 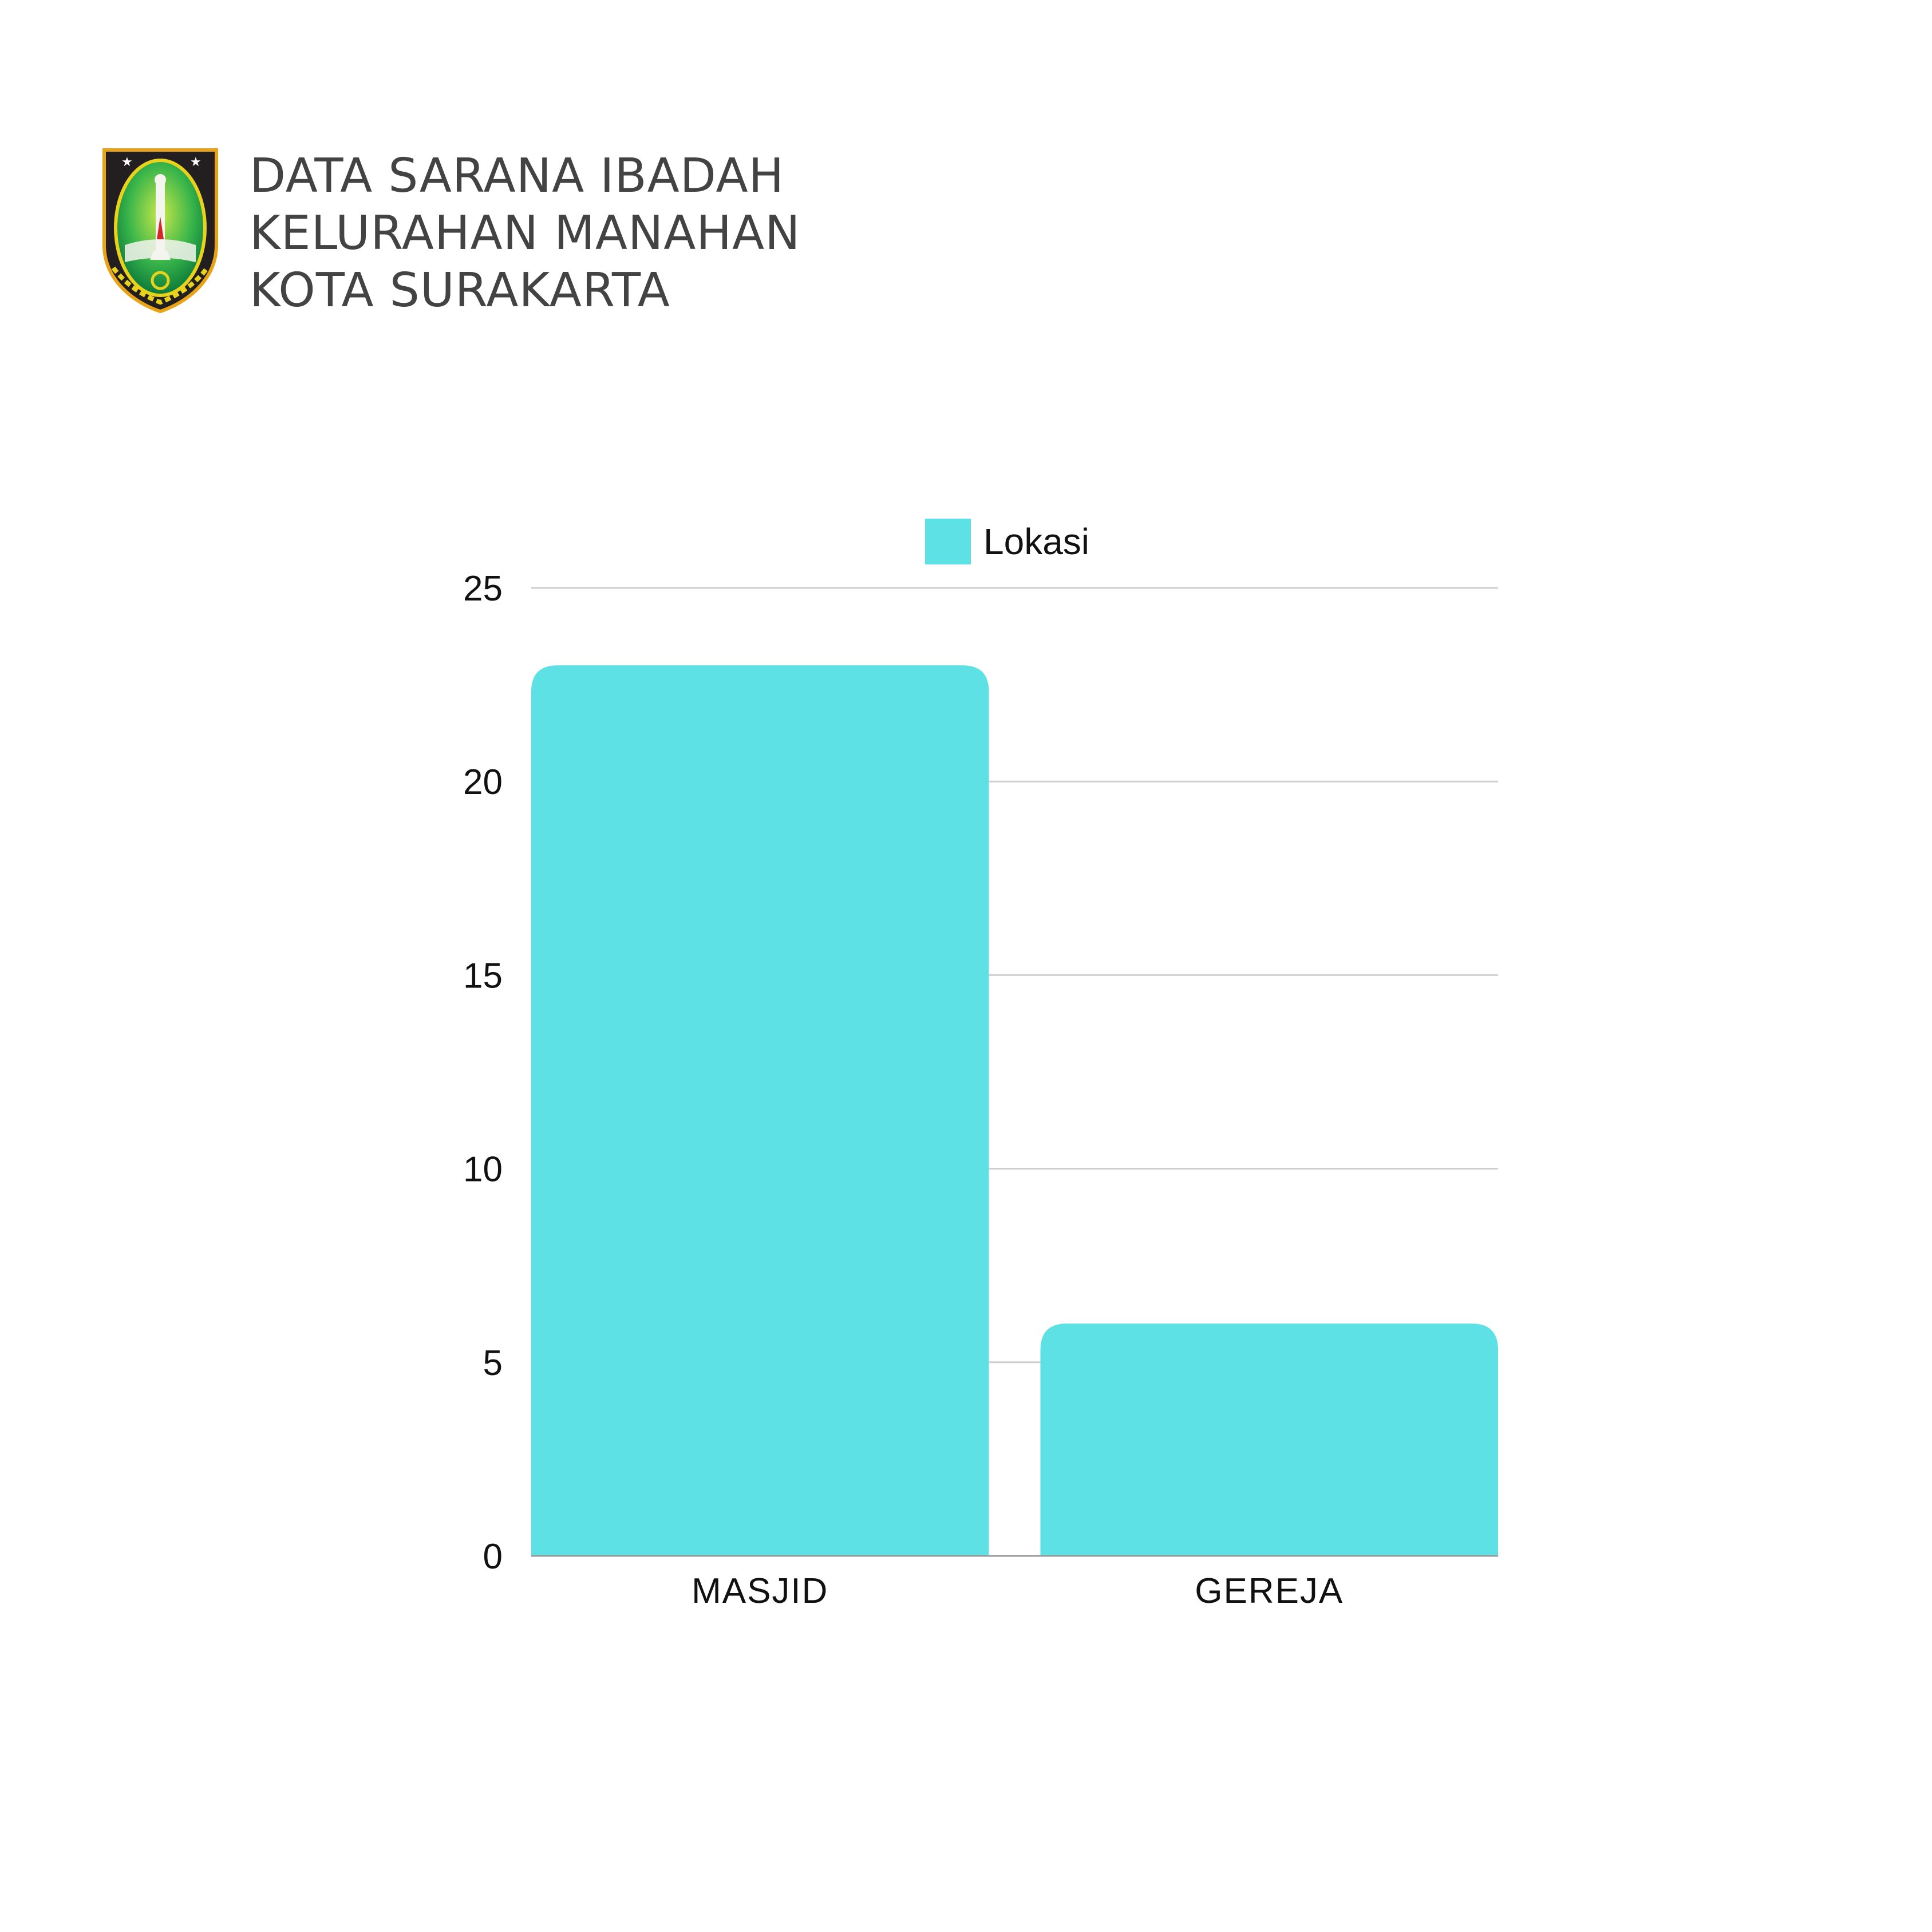 What do you see at coordinates (483, 1170) in the screenshot?
I see `y-tick-label-10: 10` at bounding box center [483, 1170].